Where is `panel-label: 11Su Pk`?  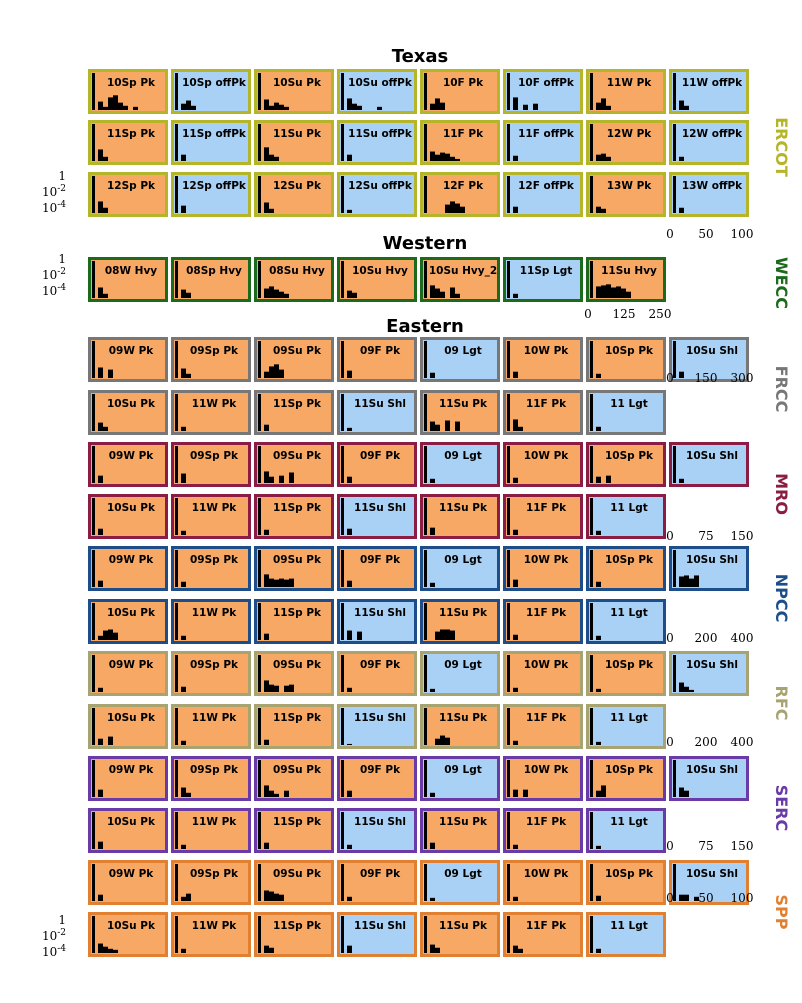 panel-label: 11Su Pk is located at coordinates (463, 613).